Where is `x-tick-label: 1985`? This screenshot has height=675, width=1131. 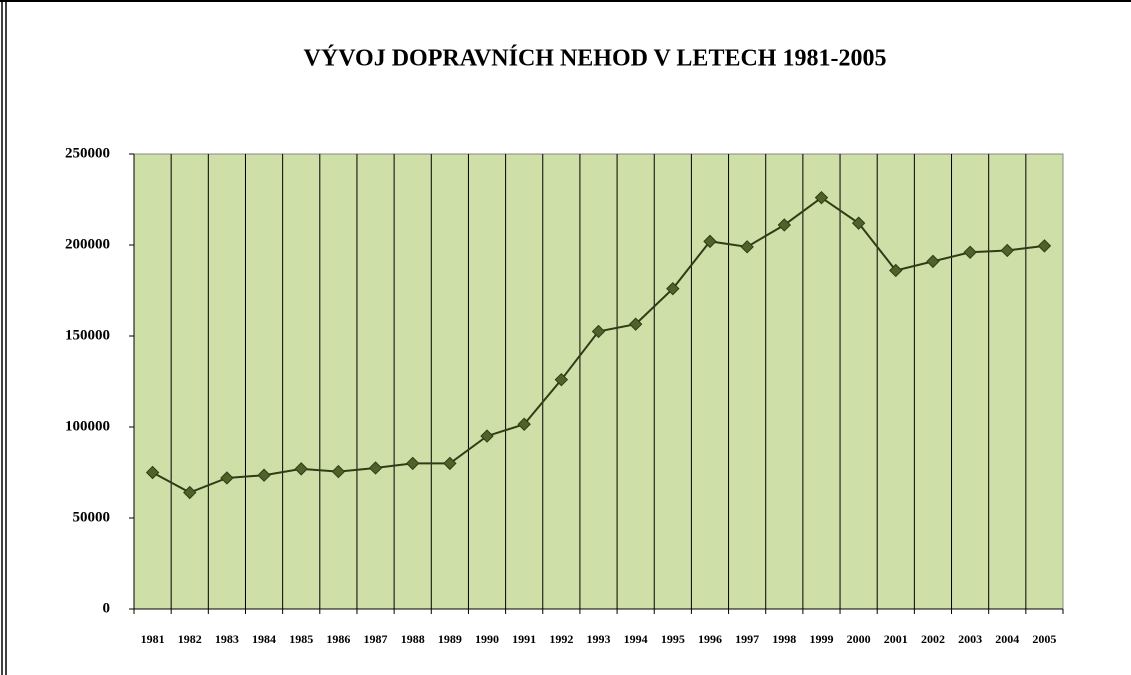 x-tick-label: 1985 is located at coordinates (301, 639).